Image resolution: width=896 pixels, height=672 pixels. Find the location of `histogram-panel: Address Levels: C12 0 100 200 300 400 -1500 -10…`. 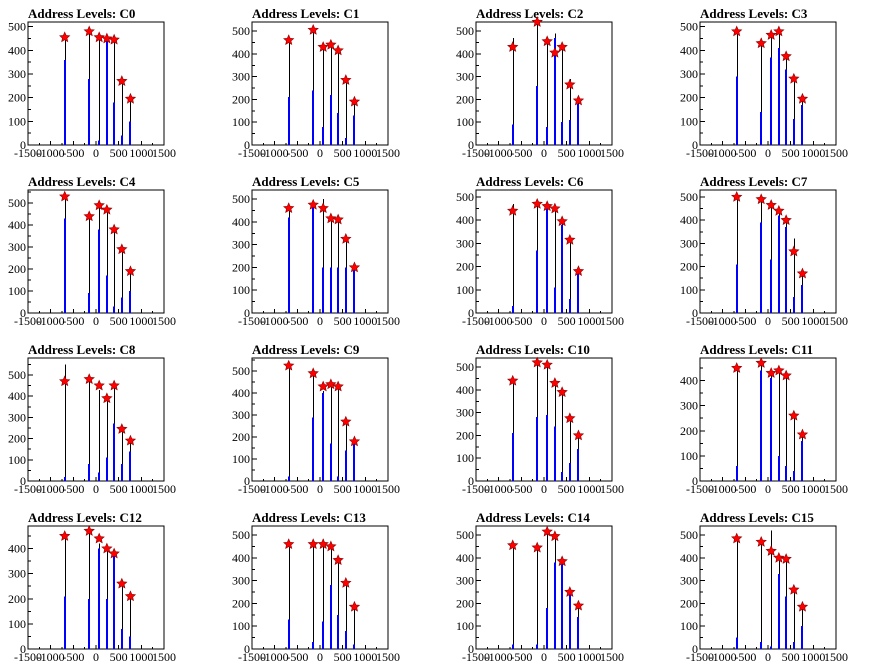

histogram-panel: Address Levels: C12 0 100 200 300 400 -1500 -10… is located at coordinates (112, 588).